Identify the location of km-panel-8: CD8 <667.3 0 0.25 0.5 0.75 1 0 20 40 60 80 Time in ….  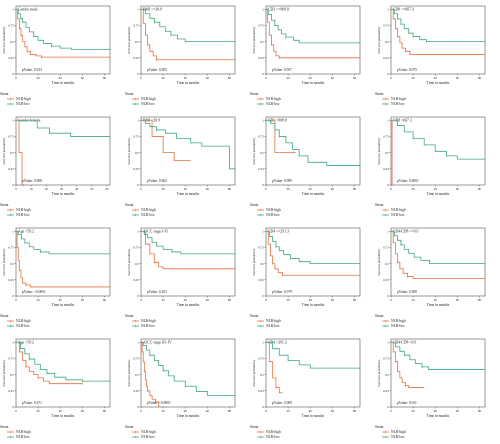
(430, 166).